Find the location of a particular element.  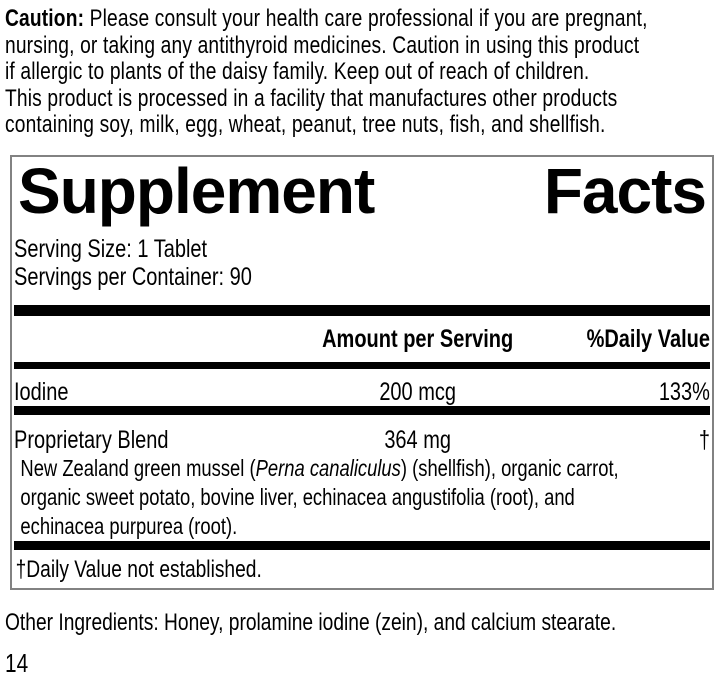

header-amount-per-serving: Amount per Serving is located at coordinates (418, 338).